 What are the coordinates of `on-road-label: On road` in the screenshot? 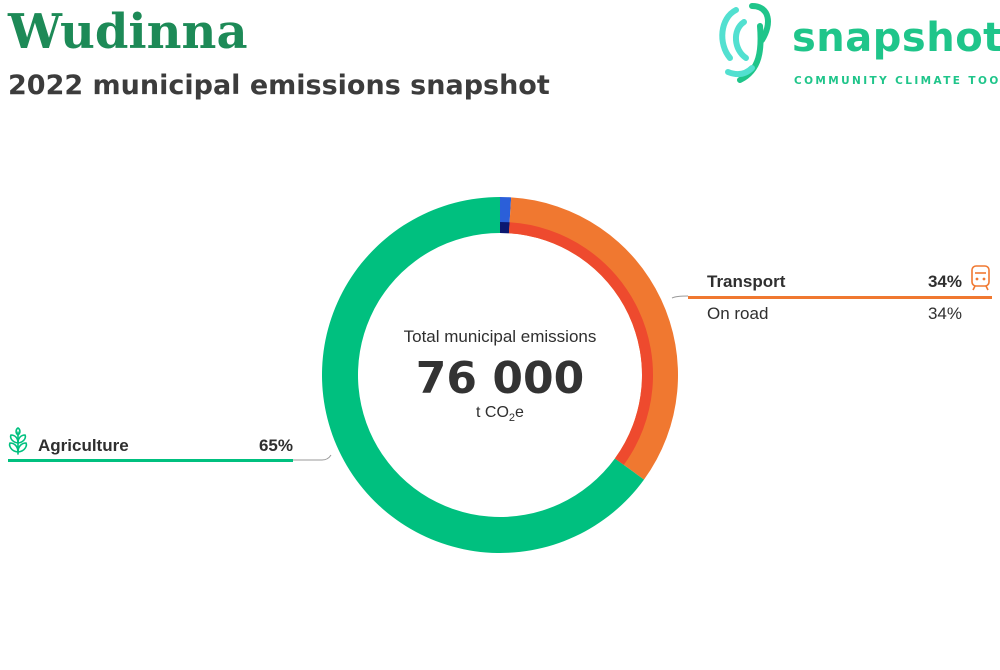 It's located at (738, 313).